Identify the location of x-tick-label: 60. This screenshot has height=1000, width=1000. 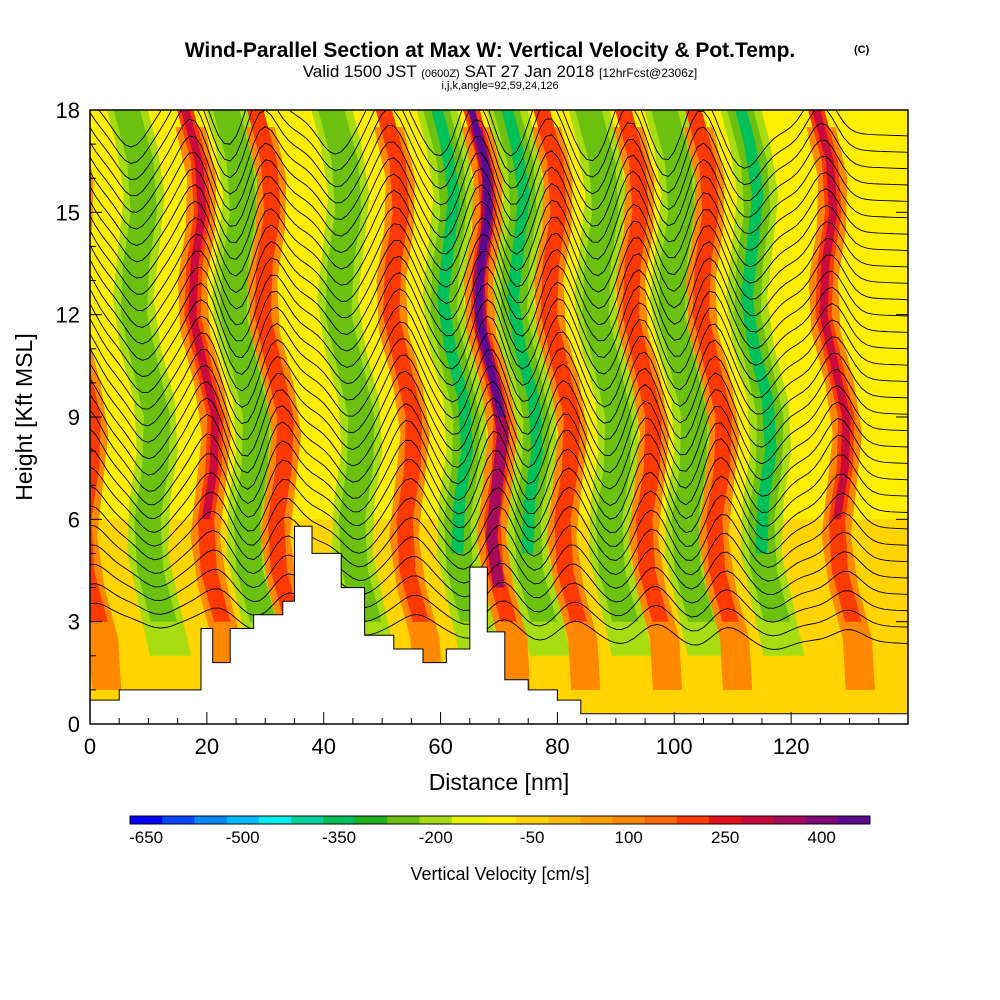
(440, 746).